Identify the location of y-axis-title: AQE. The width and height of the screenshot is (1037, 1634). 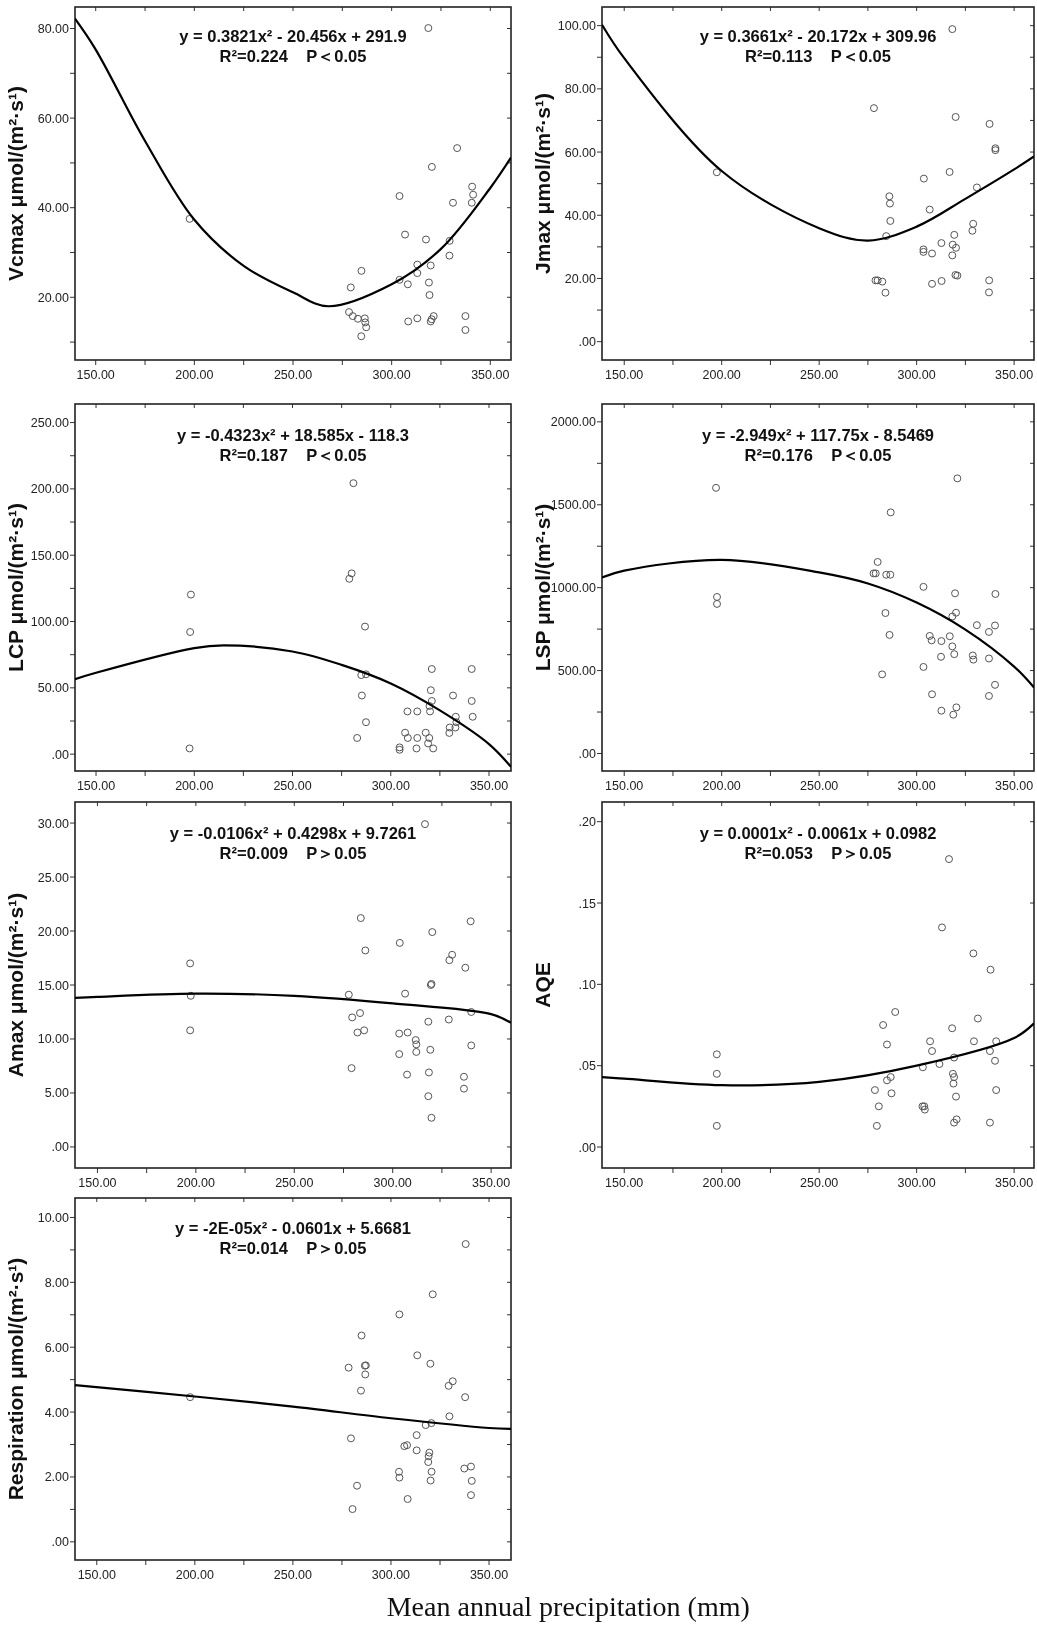
(542, 985).